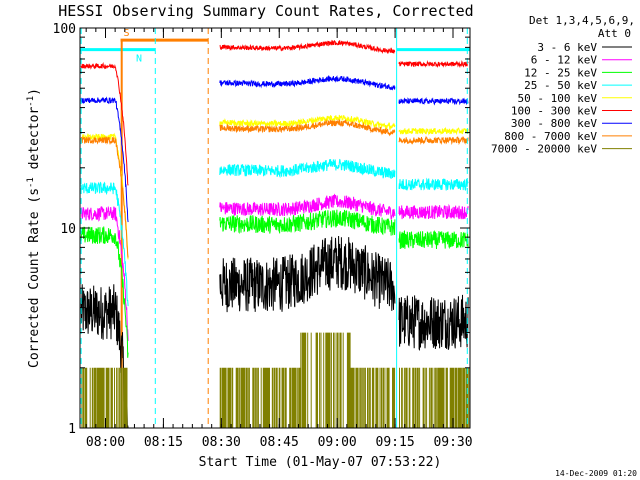 The image size is (640, 480). I want to click on y-axis-label-sup1: -1, so click(31, 182).